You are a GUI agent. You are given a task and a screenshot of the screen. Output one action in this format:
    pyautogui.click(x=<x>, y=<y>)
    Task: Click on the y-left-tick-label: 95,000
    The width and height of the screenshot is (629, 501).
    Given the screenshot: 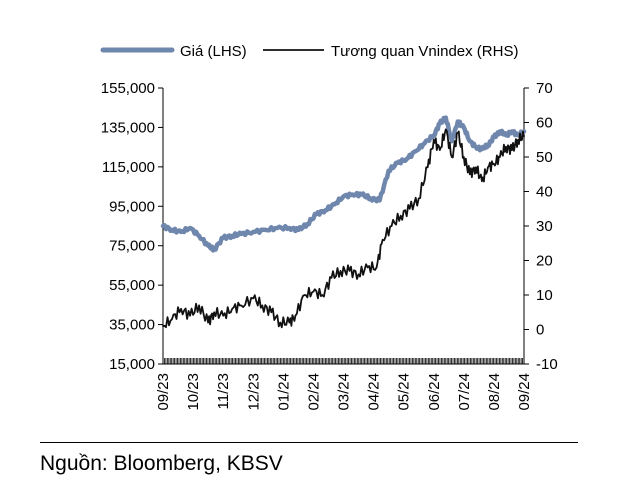 What is the action you would take?
    pyautogui.click(x=132, y=206)
    